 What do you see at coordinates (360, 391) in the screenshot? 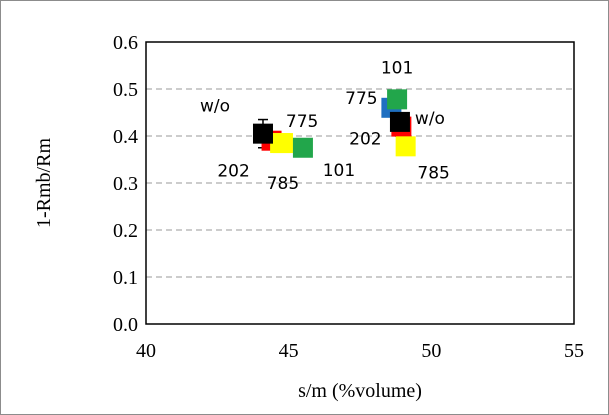
I see `x-axis-title: s/m (%volume)` at bounding box center [360, 391].